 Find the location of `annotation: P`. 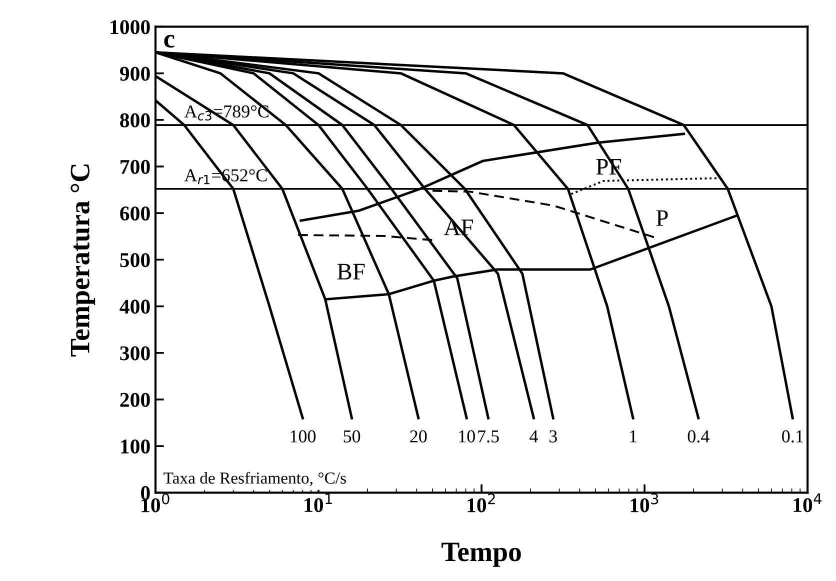

annotation: P is located at coordinates (662, 218).